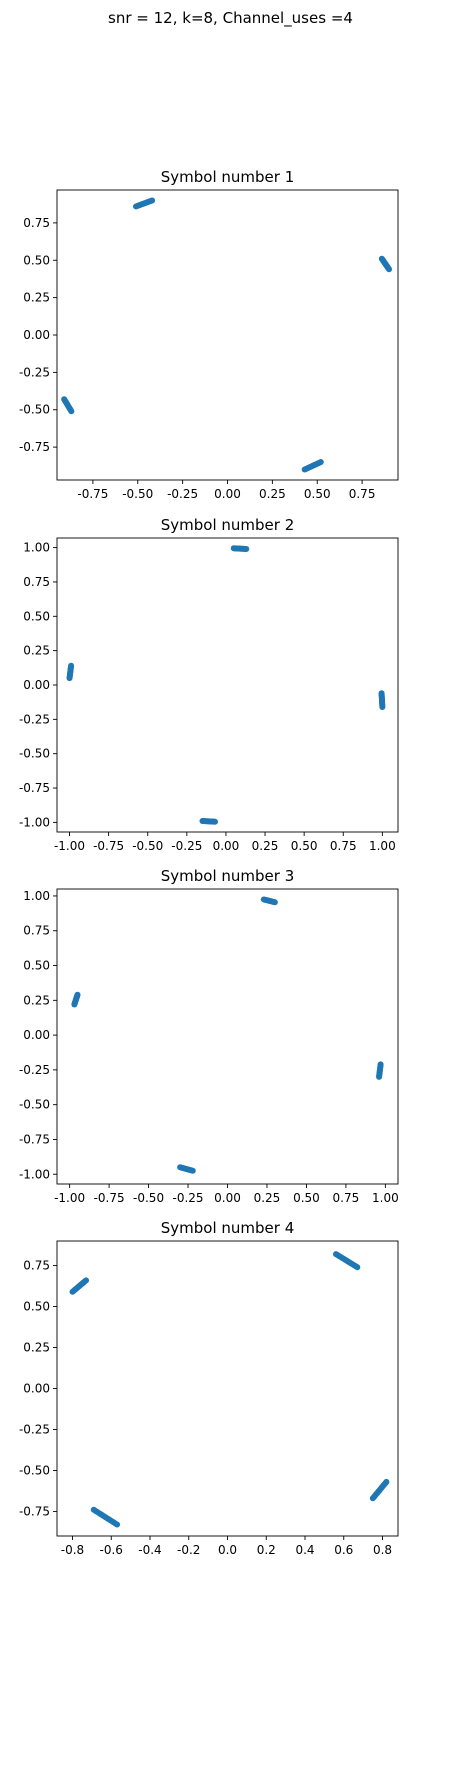 Image resolution: width=461 pixels, height=1783 pixels. Describe the element at coordinates (36, 896) in the screenshot. I see `y-tick-label-3: 1.00` at that location.